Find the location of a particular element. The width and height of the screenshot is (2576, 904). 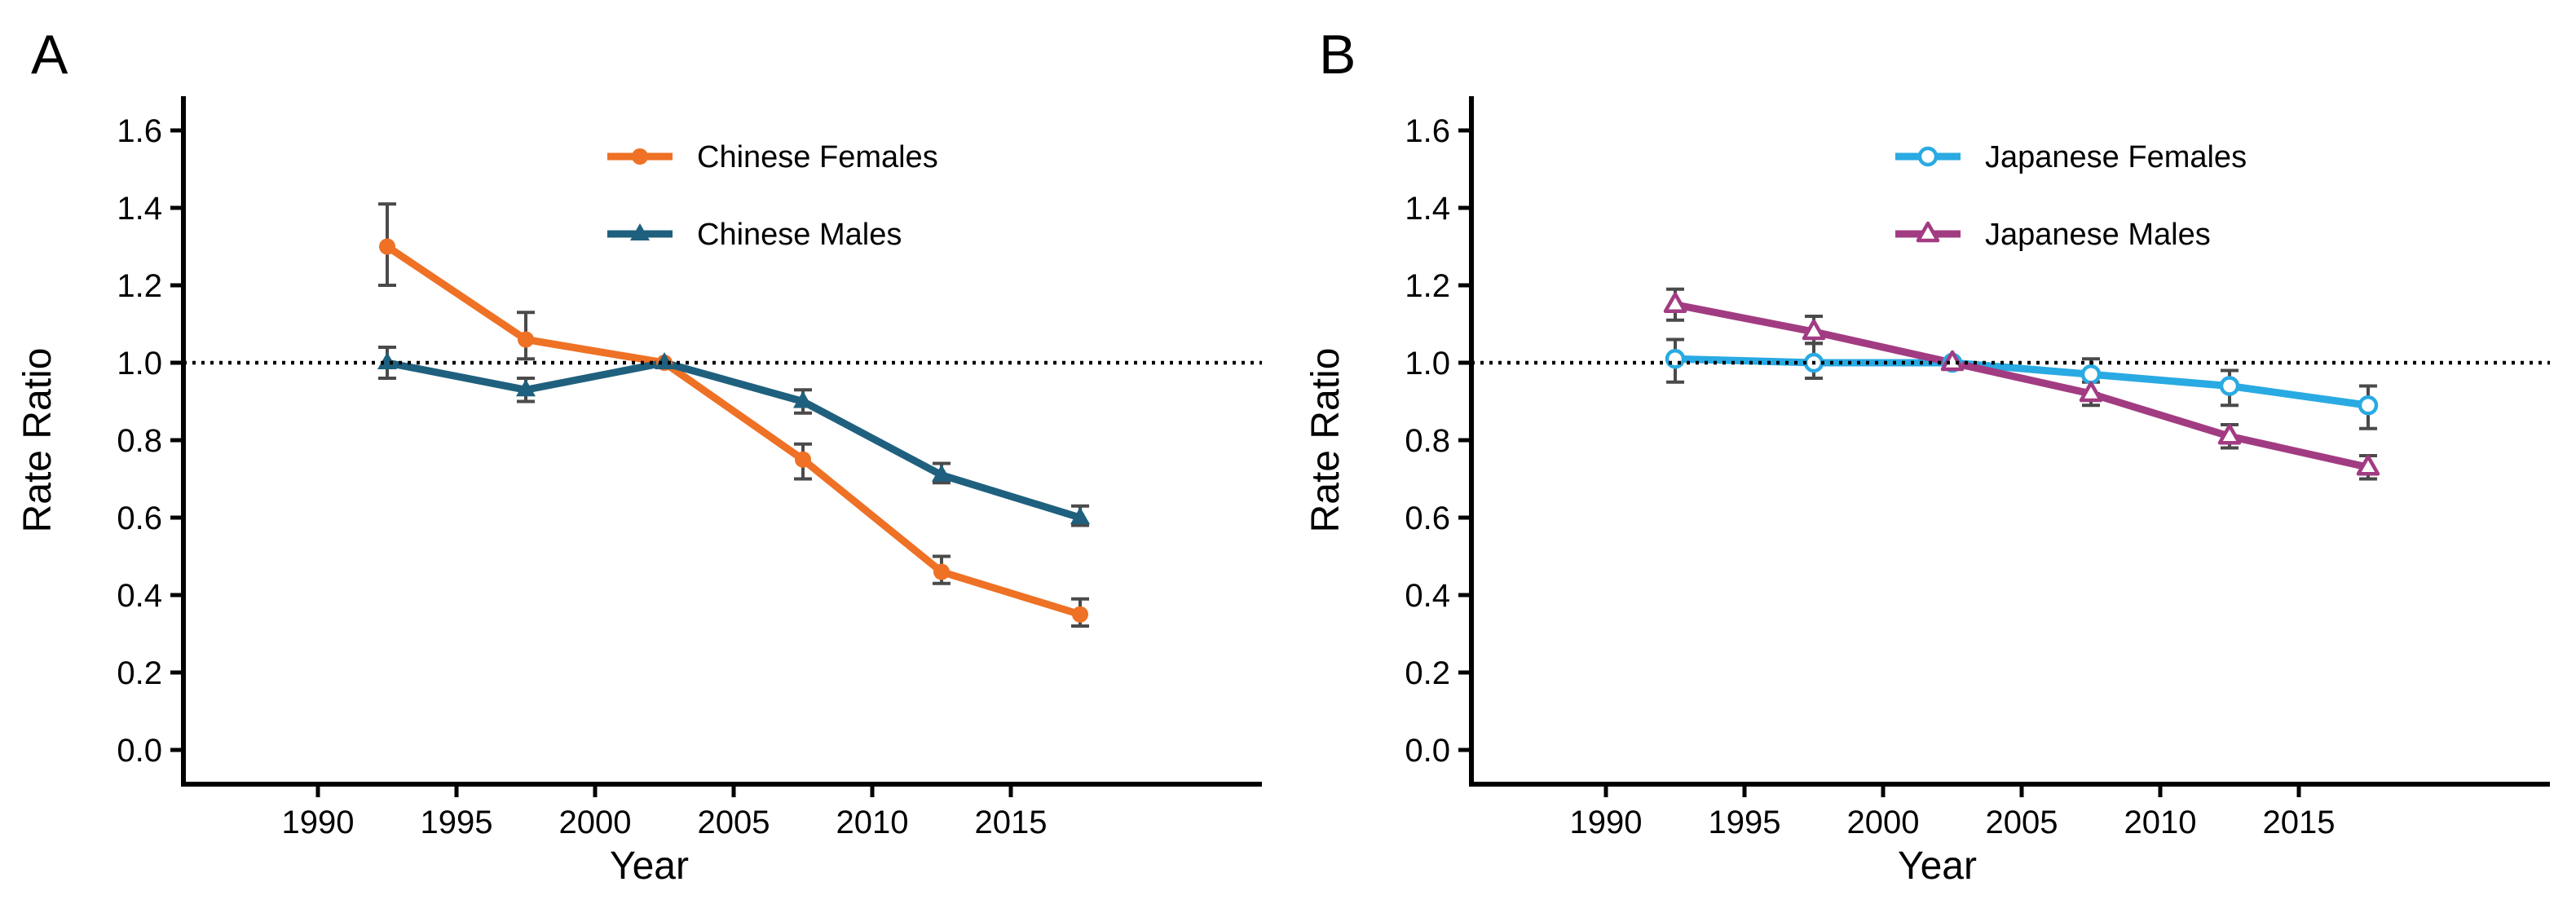

series-markers-chinese-females is located at coordinates (733, 431).